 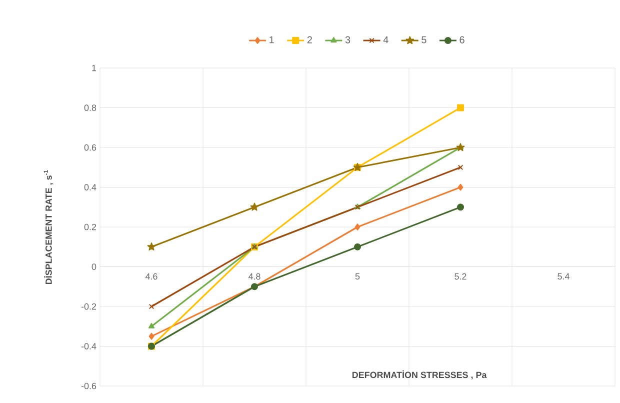 I want to click on legend-label: 3, so click(x=347, y=40).